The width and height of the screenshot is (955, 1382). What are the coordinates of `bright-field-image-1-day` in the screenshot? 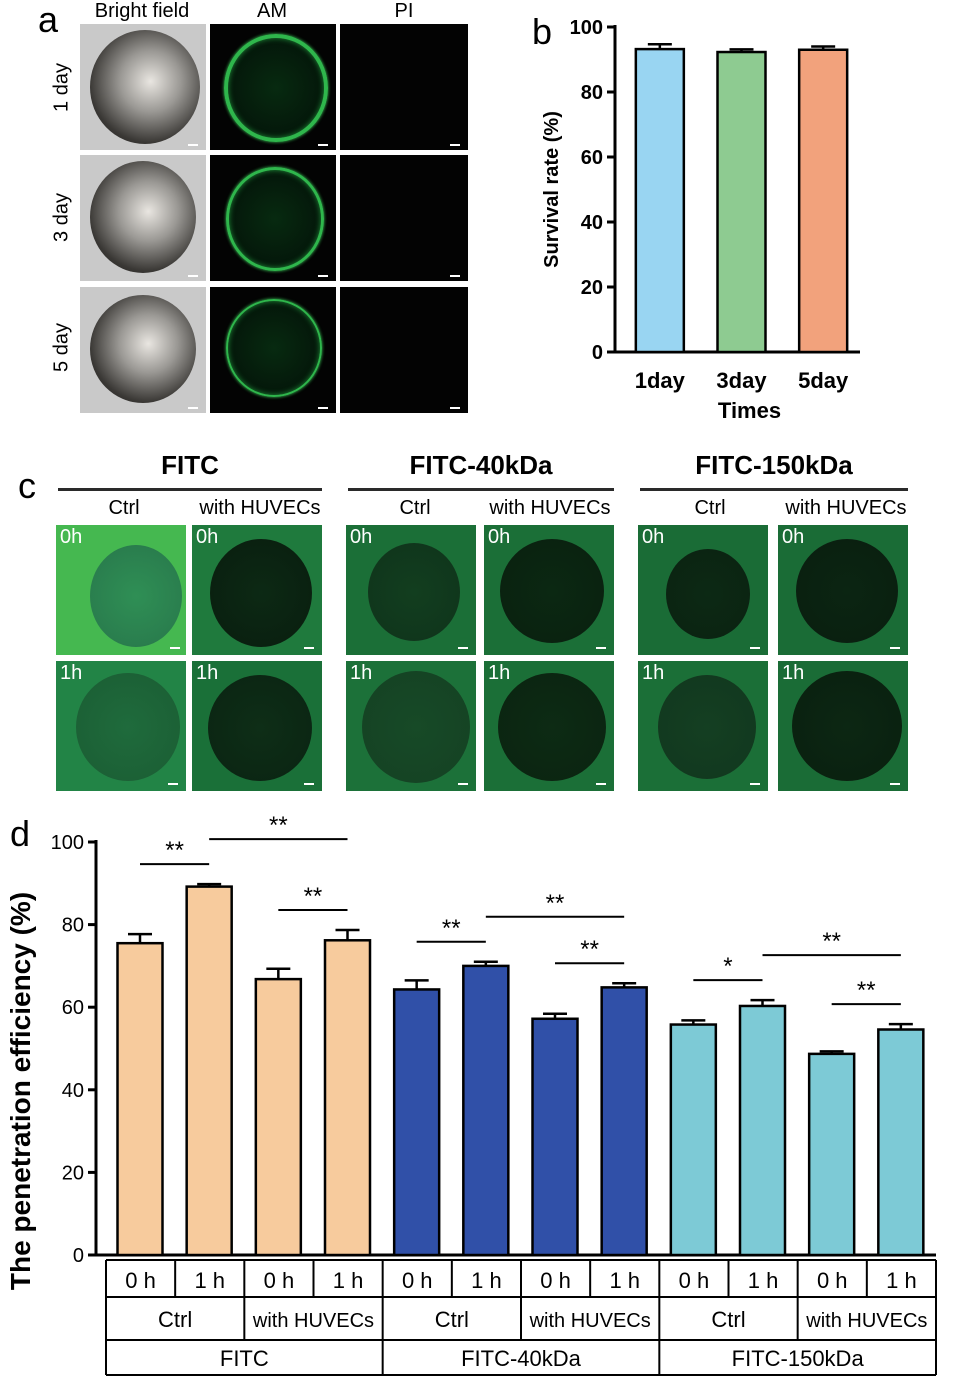 It's located at (143, 87).